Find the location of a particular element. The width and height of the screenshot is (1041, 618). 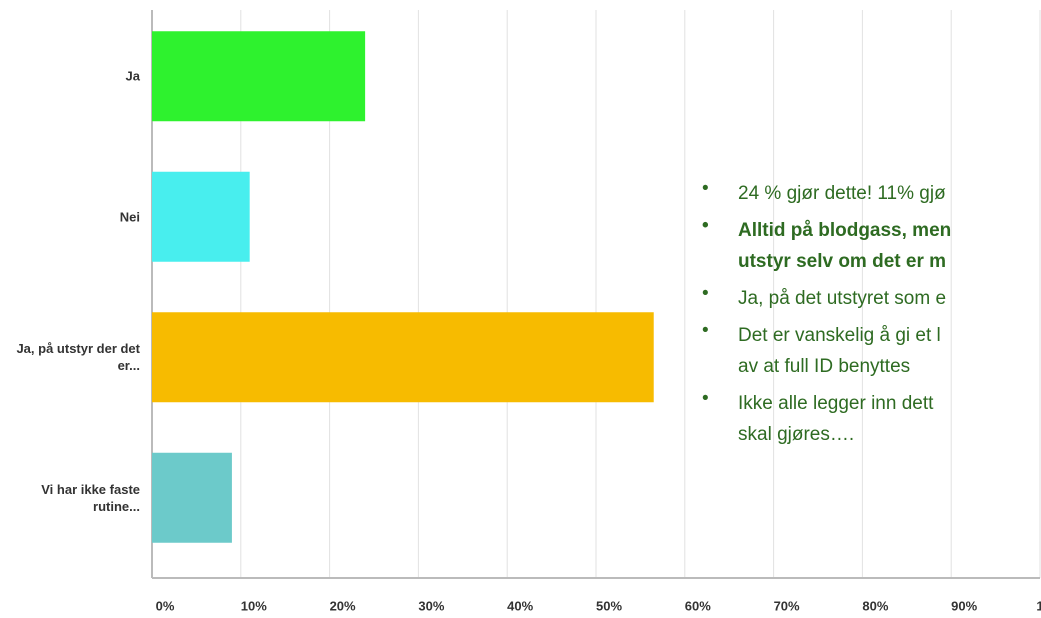

x-tick-label: 70% is located at coordinates (787, 605).